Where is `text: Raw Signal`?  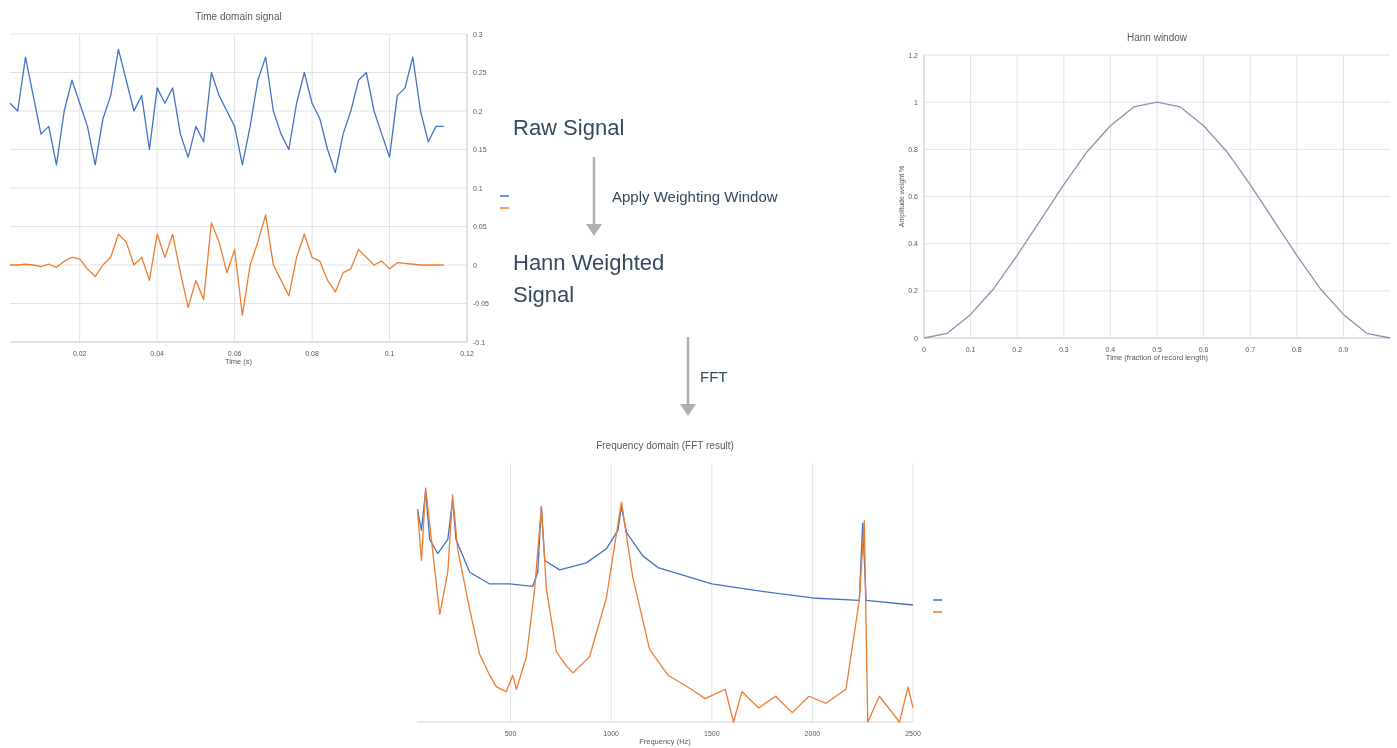
text: Raw Signal is located at coordinates (569, 127).